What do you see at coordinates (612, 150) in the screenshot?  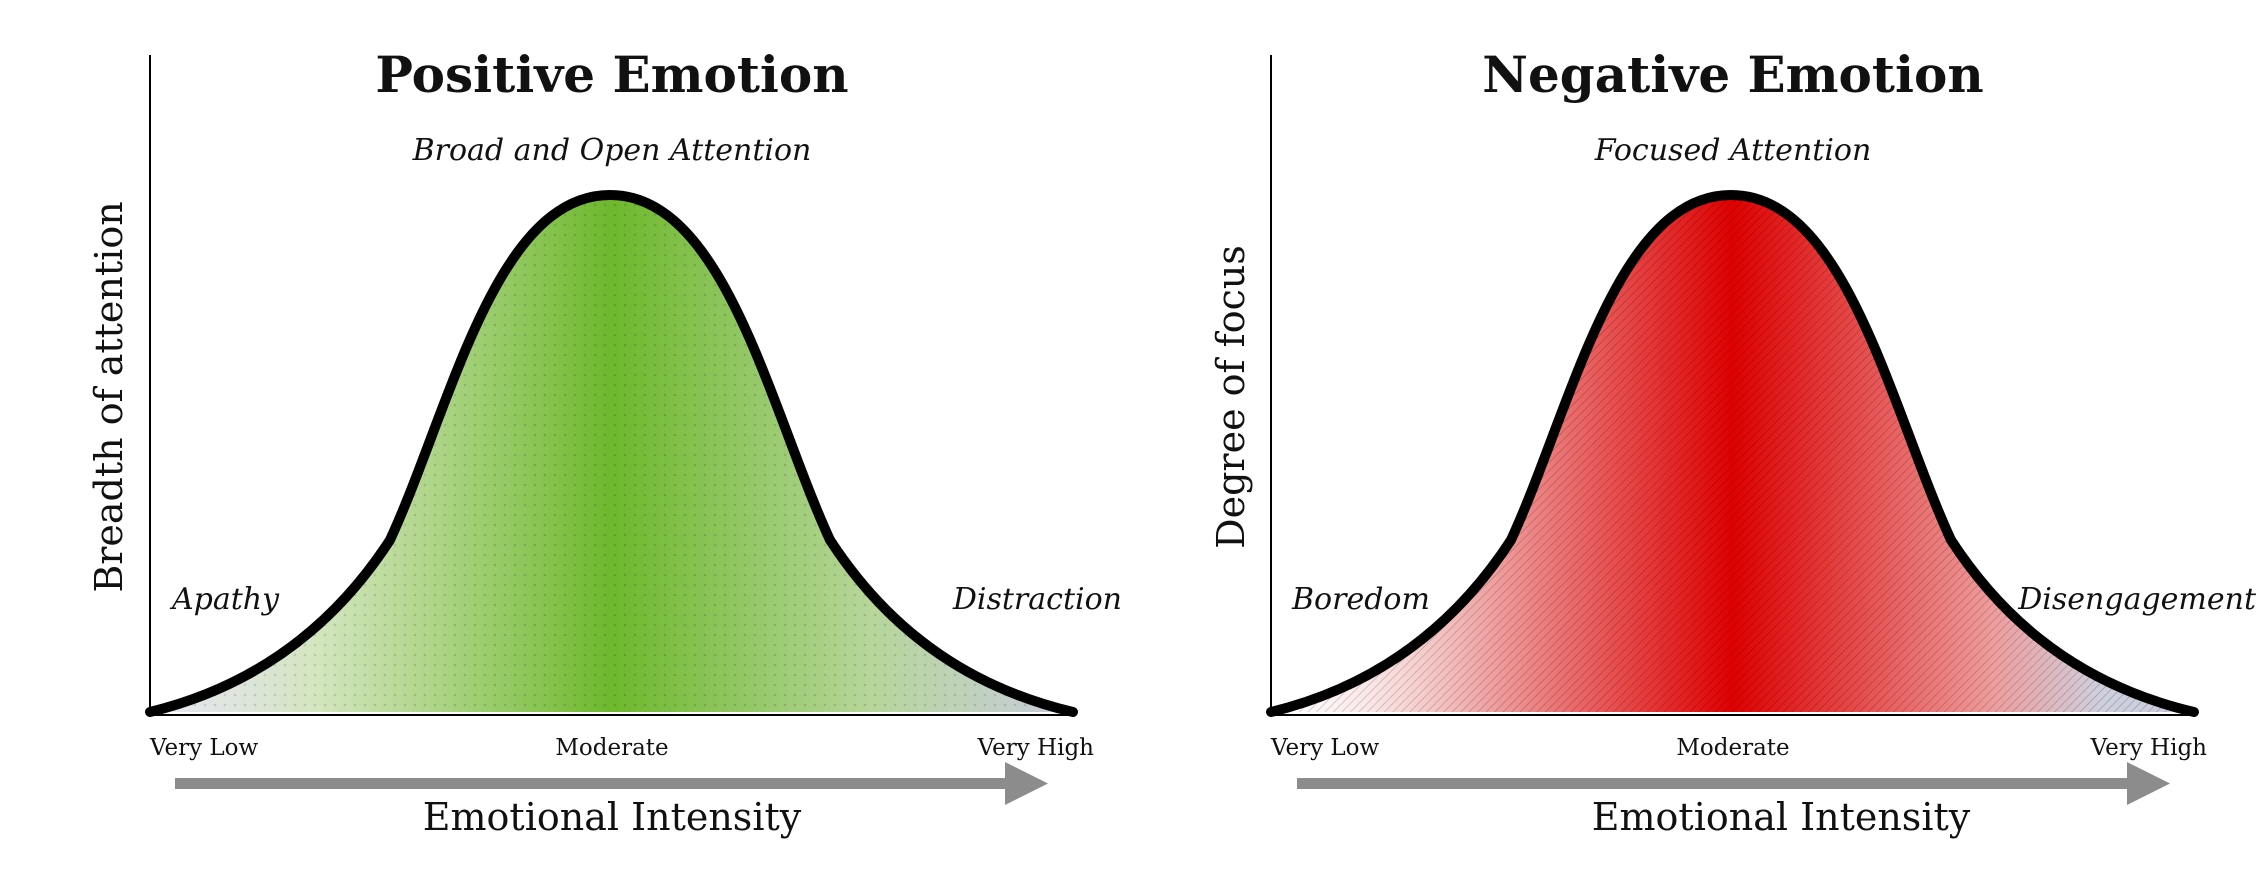 I see `panel-subtitle: Broad and Open Attention` at bounding box center [612, 150].